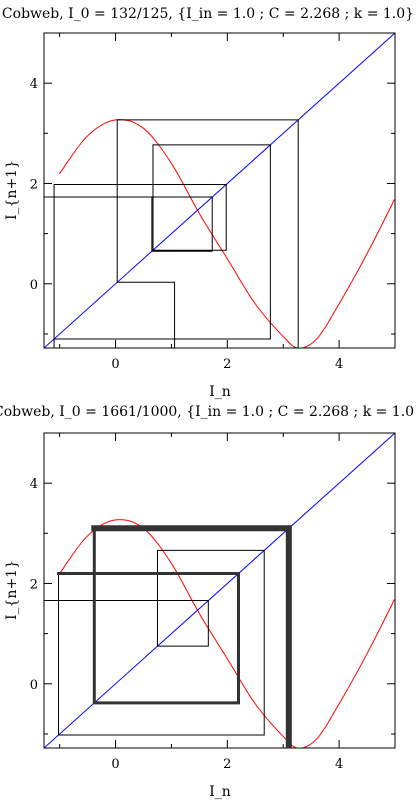 Image resolution: width=416 pixels, height=805 pixels. Describe the element at coordinates (34, 84) in the screenshot. I see `chart-1-y-tick-label: 4` at that location.